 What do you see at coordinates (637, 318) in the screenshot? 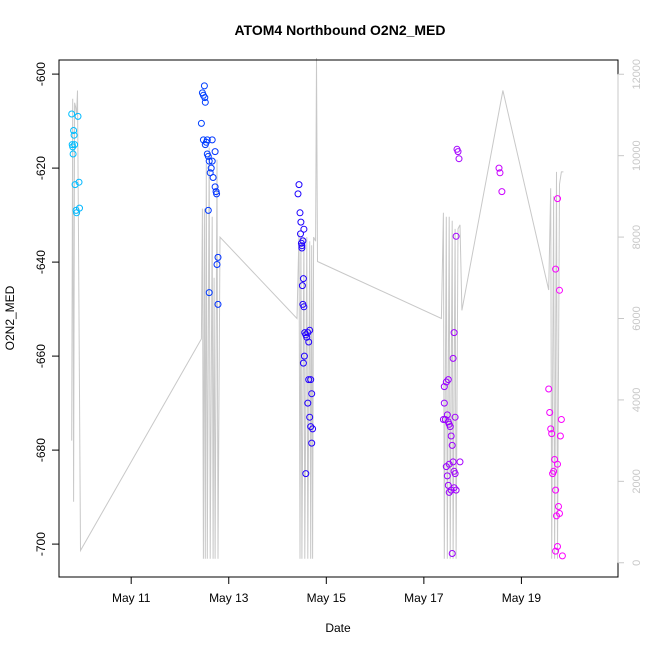
I see `y2-tick-label: 6000` at bounding box center [637, 318].